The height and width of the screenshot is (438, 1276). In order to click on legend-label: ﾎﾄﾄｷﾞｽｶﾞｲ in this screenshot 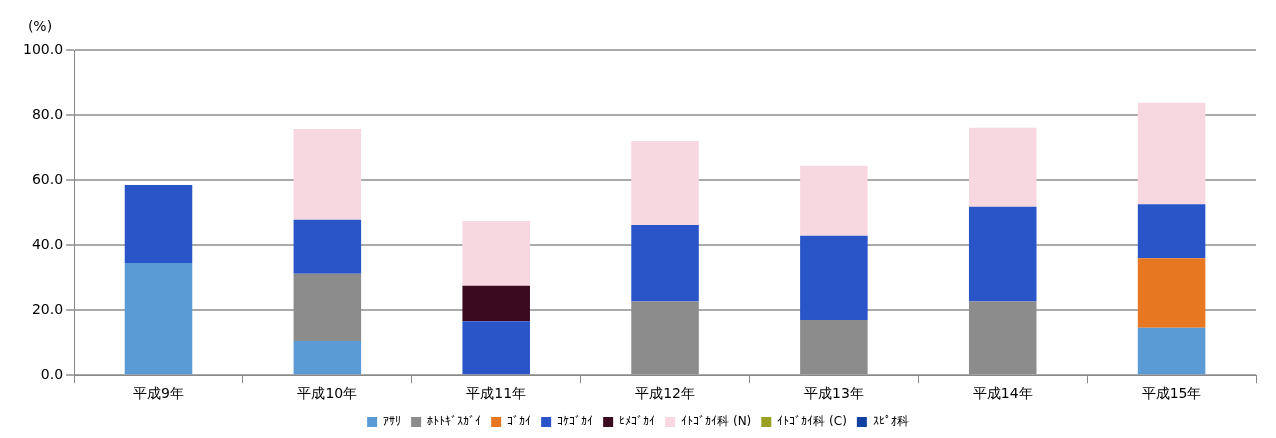, I will do `click(454, 421)`.